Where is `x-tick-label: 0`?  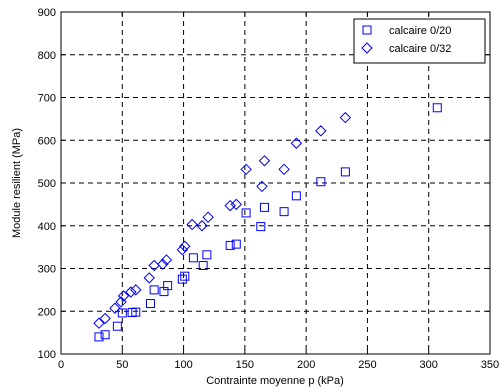
x-tick-label: 0 is located at coordinates (61, 365).